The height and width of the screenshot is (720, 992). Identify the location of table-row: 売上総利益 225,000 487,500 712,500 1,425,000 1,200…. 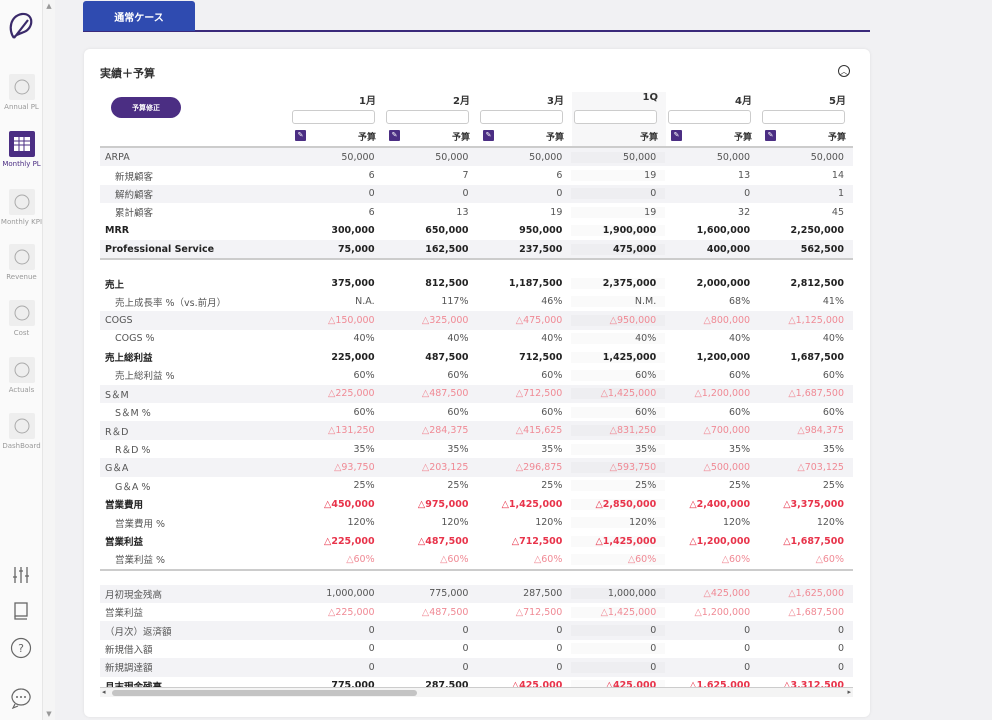
(476, 357).